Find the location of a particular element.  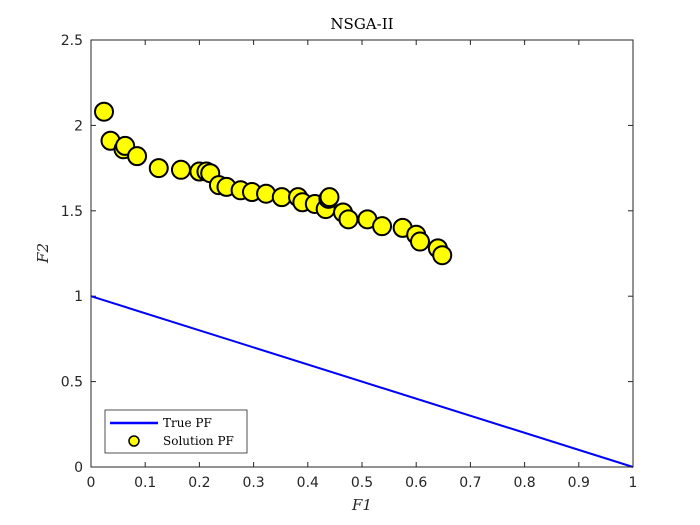

x-tick-label: 0.6 is located at coordinates (416, 483).